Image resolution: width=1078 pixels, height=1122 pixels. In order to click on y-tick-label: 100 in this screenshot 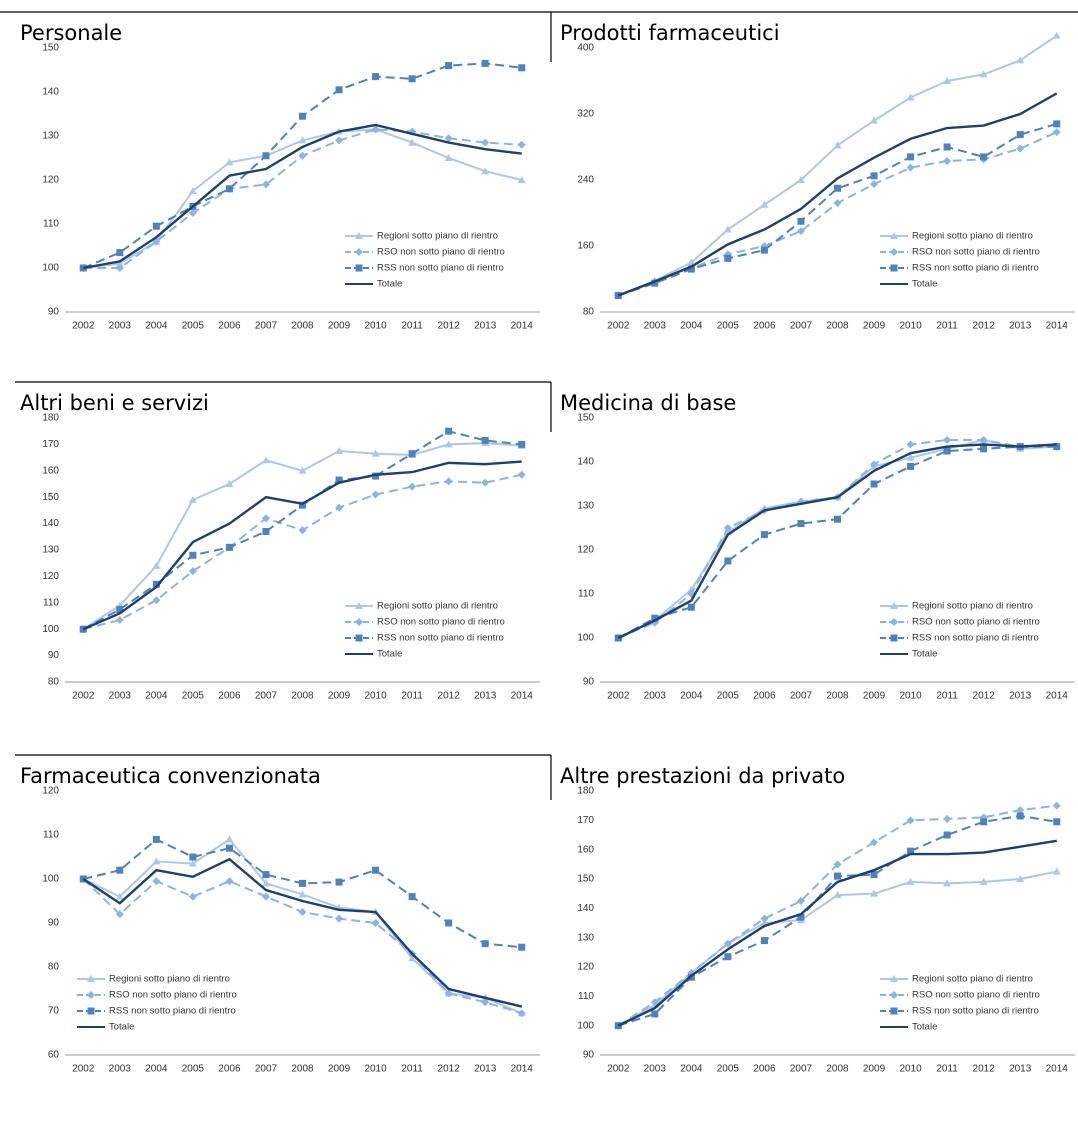, I will do `click(50, 879)`.